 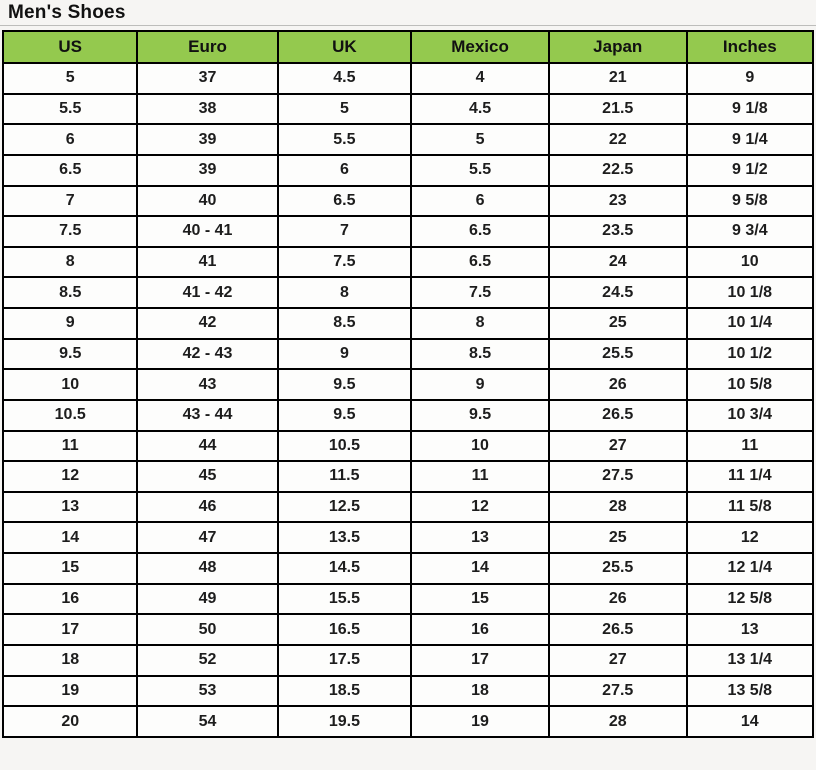 What do you see at coordinates (344, 721) in the screenshot?
I see `table-cell: 19.5` at bounding box center [344, 721].